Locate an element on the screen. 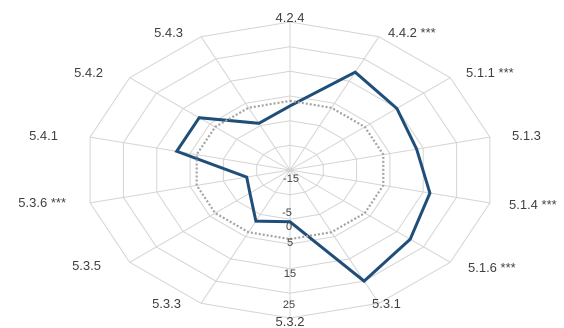 The height and width of the screenshot is (328, 564). tick-label: 25 is located at coordinates (289, 305).